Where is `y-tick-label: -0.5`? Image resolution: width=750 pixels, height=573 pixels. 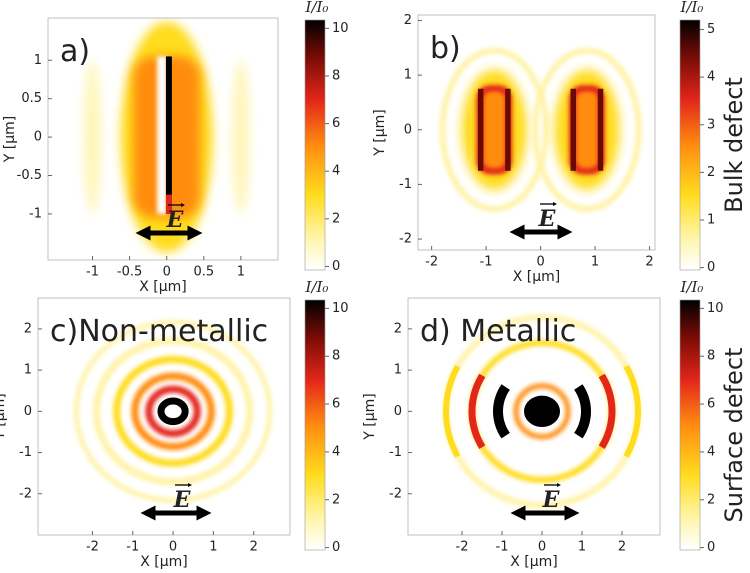
y-tick-label: -0.5 is located at coordinates (29, 175).